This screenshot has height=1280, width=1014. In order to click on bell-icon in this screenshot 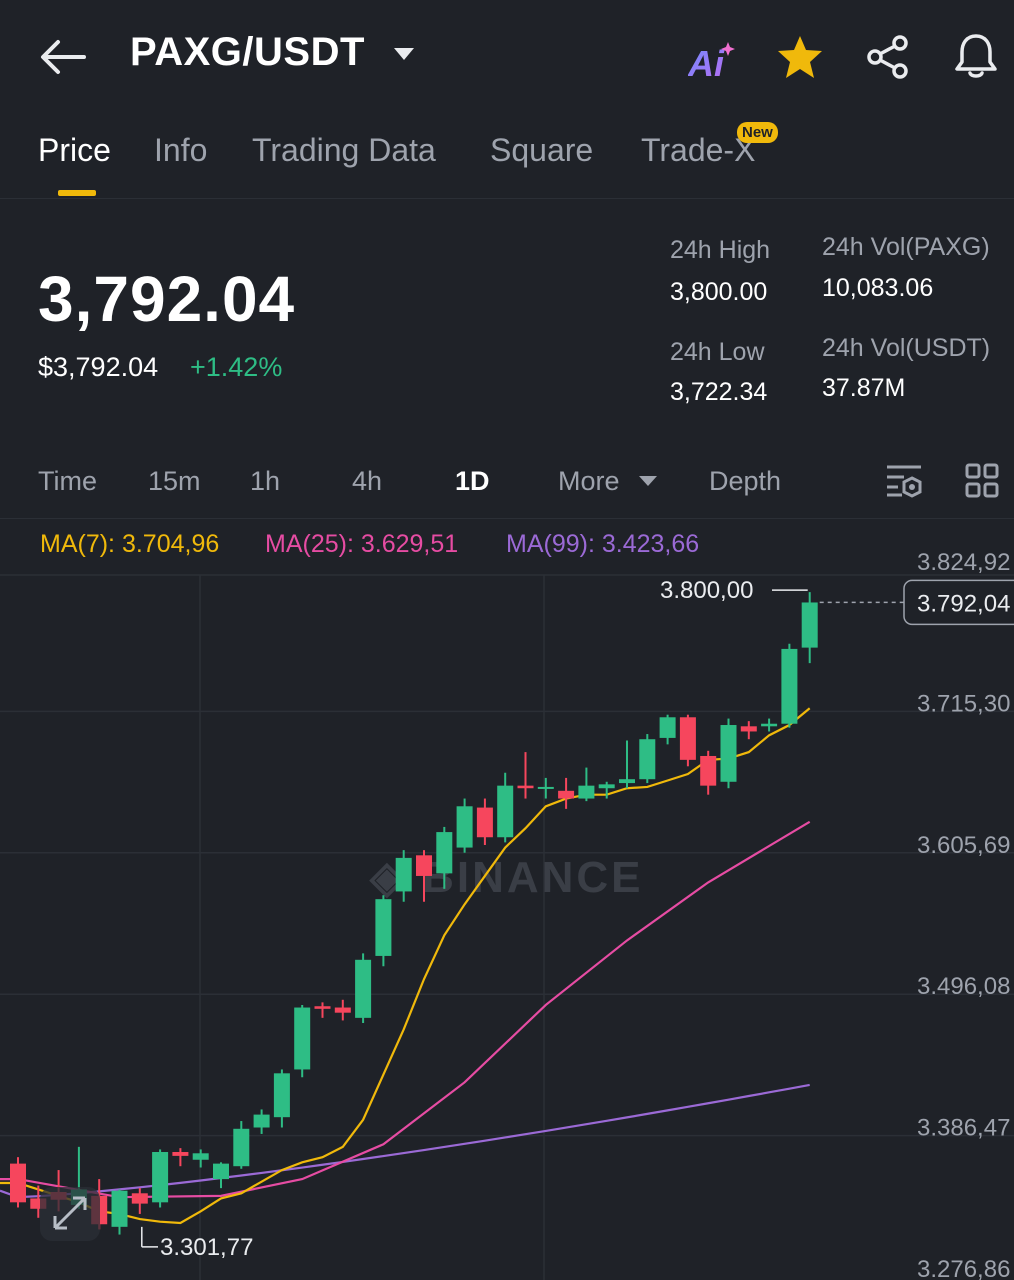, I will do `click(976, 56)`.